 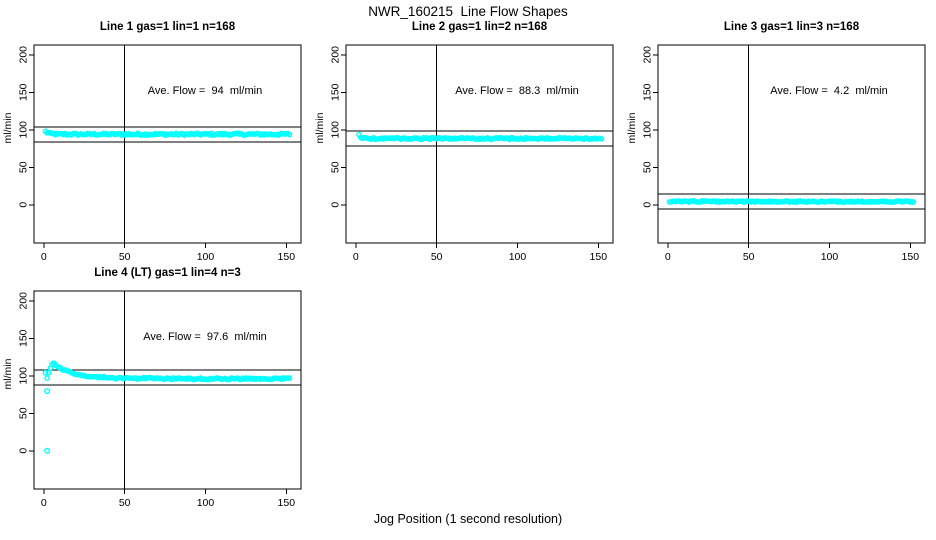 I want to click on panel-title: Line 4 (LT) gas=1 lin=4 n=3, so click(x=167, y=273).